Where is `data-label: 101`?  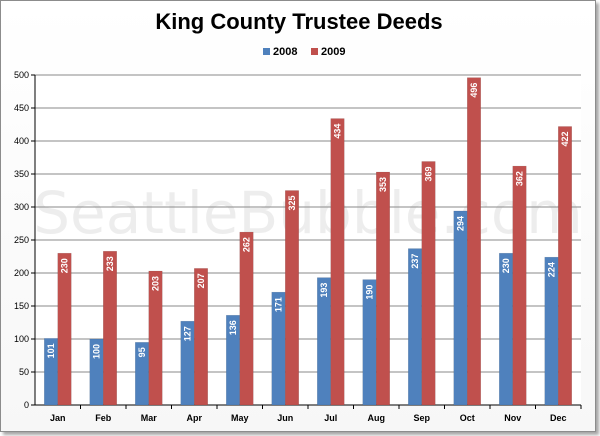 data-label: 101 is located at coordinates (51, 350).